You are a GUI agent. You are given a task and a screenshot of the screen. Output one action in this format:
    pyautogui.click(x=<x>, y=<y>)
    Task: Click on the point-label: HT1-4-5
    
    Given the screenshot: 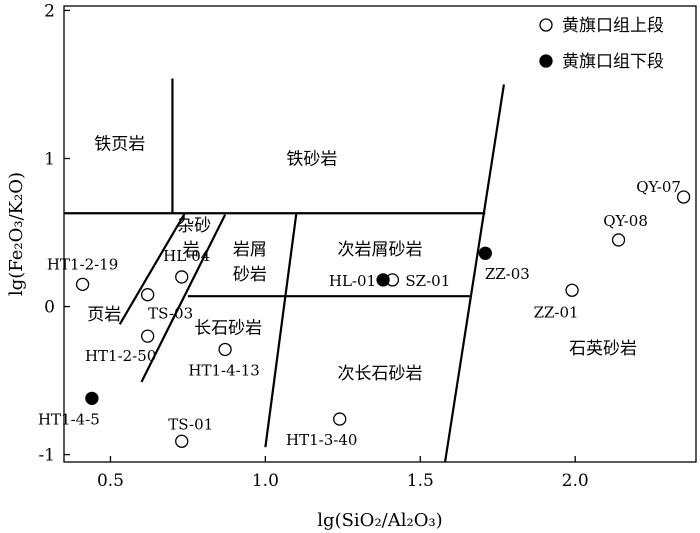 What is the action you would take?
    pyautogui.click(x=69, y=419)
    